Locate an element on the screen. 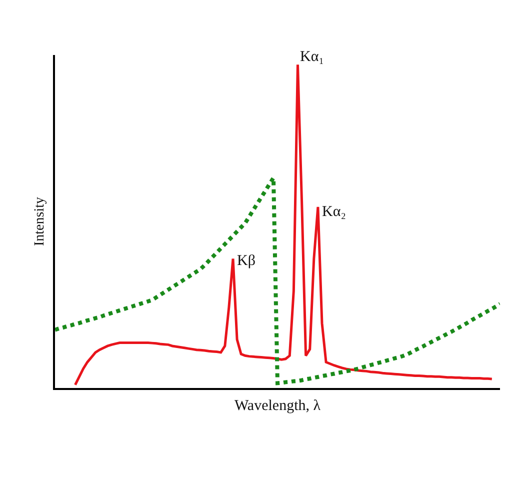  annotation: Kα₁ is located at coordinates (312, 57).